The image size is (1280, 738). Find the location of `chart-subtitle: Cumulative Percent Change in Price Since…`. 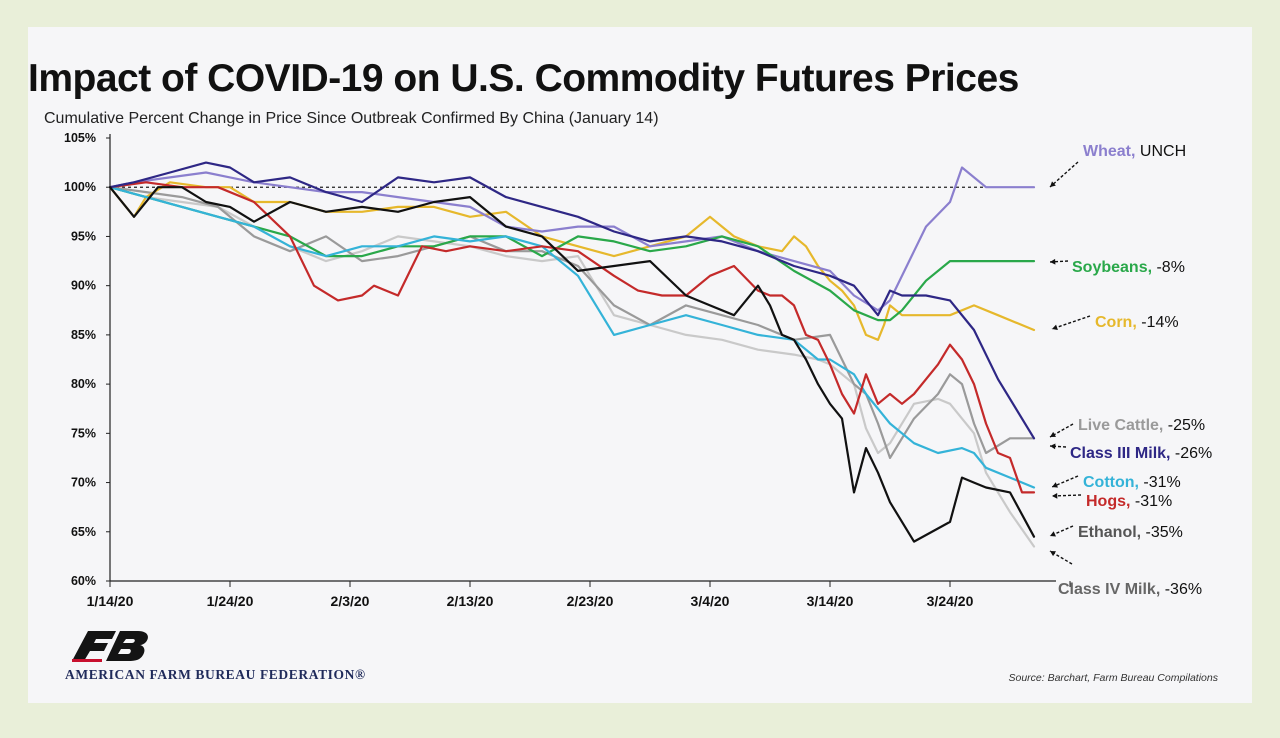

chart-subtitle: Cumulative Percent Change in Price Since… is located at coordinates (351, 118).